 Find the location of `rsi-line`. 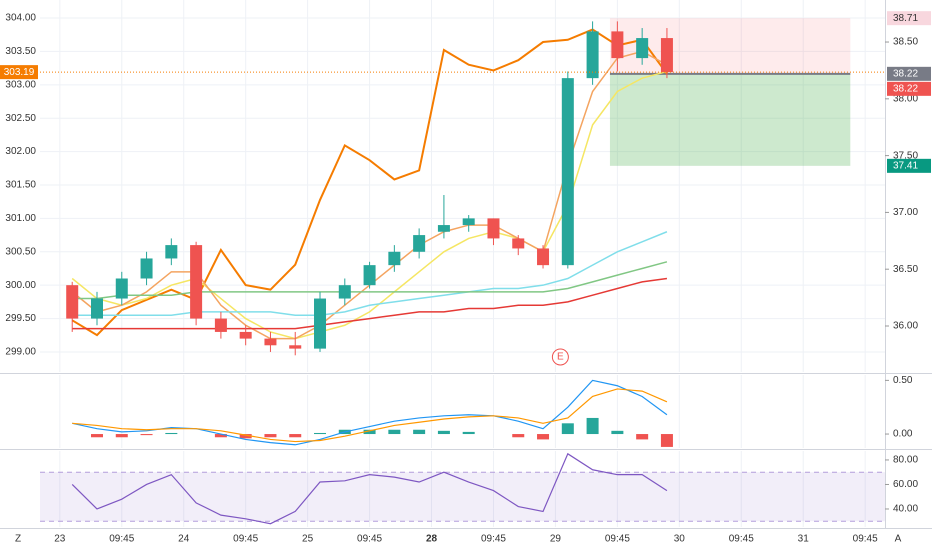

rsi-line is located at coordinates (369, 488).